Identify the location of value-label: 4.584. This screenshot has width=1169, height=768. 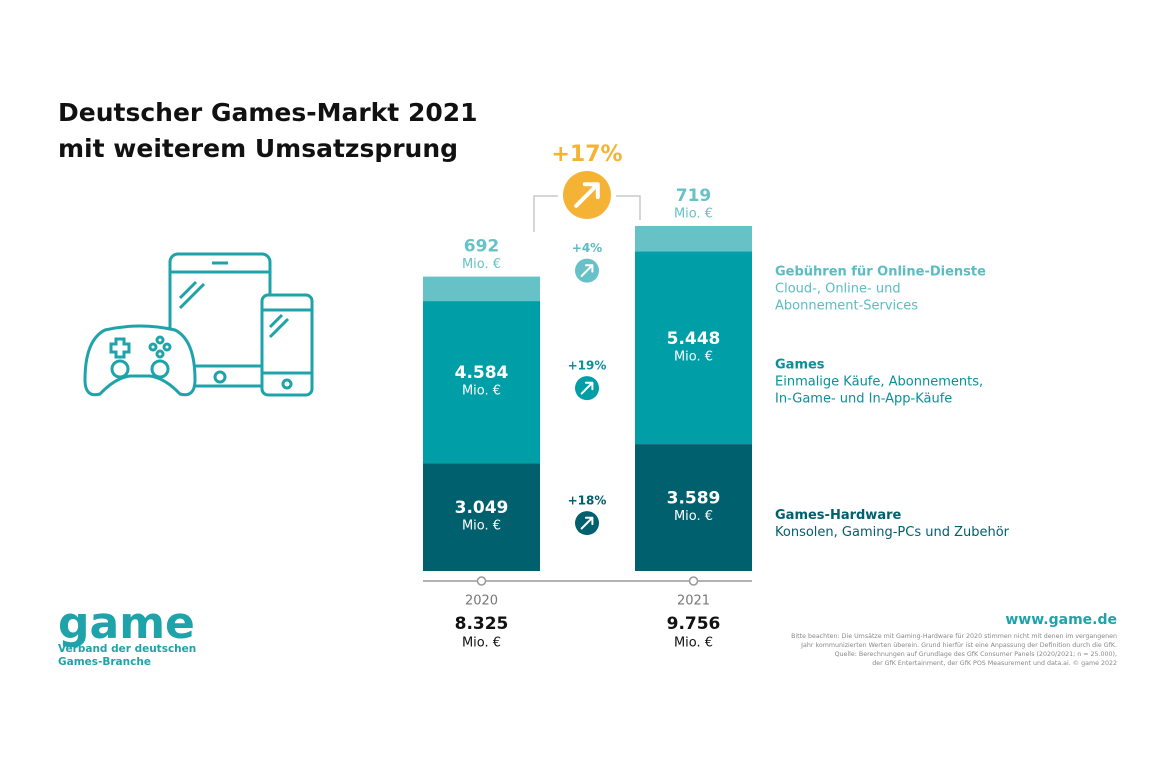
(482, 373).